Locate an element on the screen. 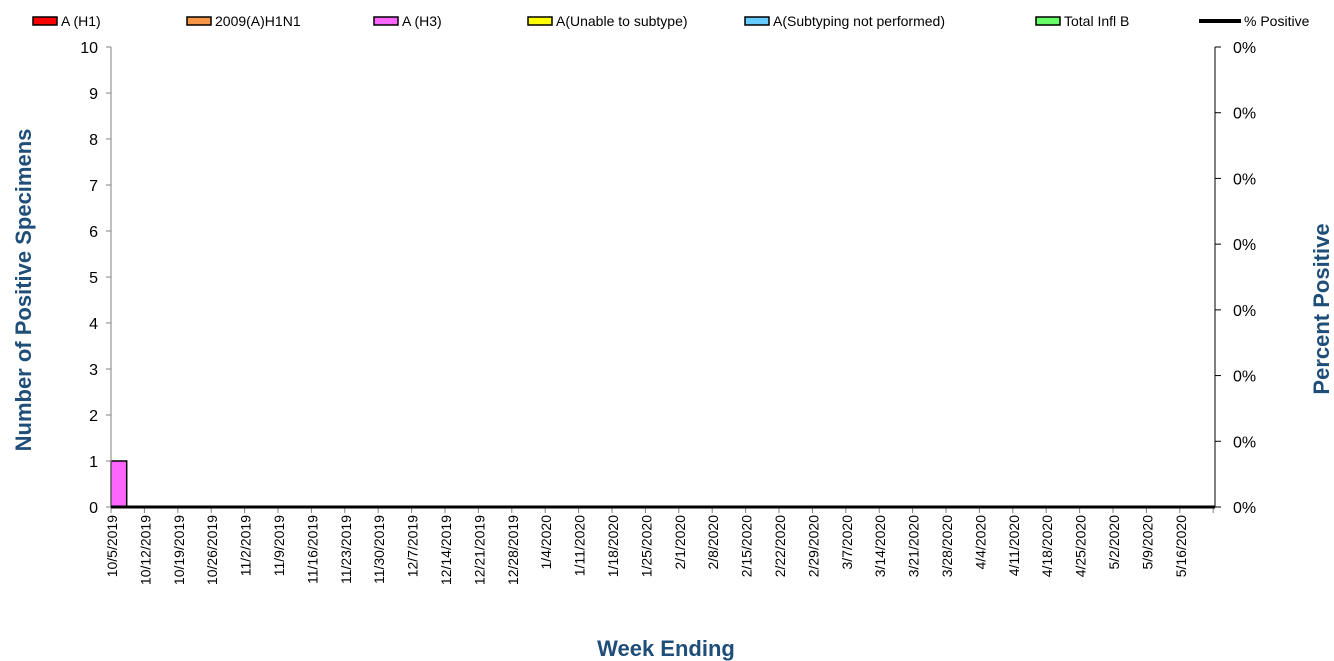  x-tick-label-13: 1/4/2020 is located at coordinates (546, 542).